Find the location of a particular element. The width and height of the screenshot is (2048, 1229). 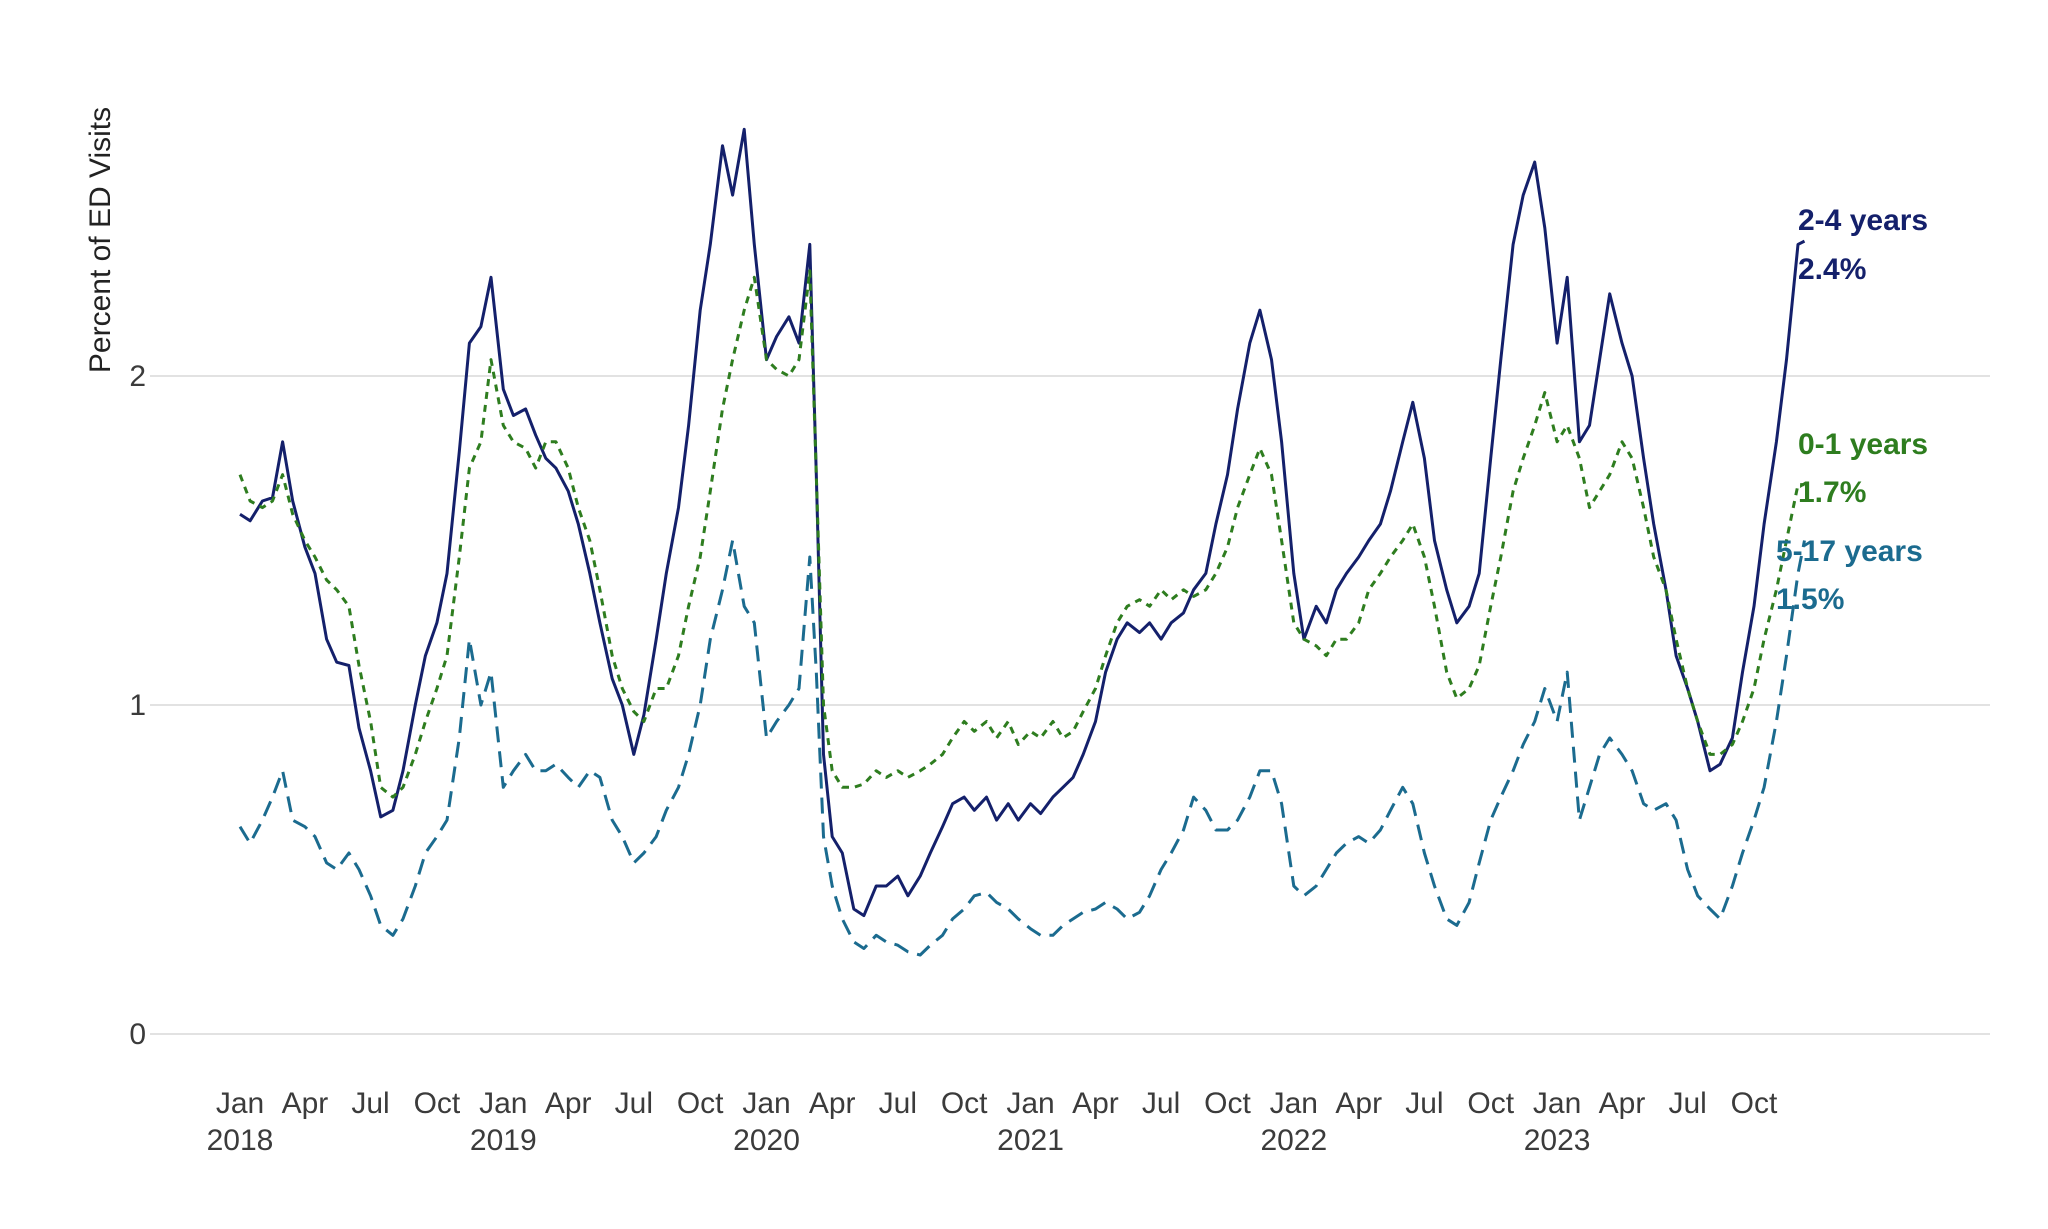

series-value-label: 2.4% is located at coordinates (1832, 269).